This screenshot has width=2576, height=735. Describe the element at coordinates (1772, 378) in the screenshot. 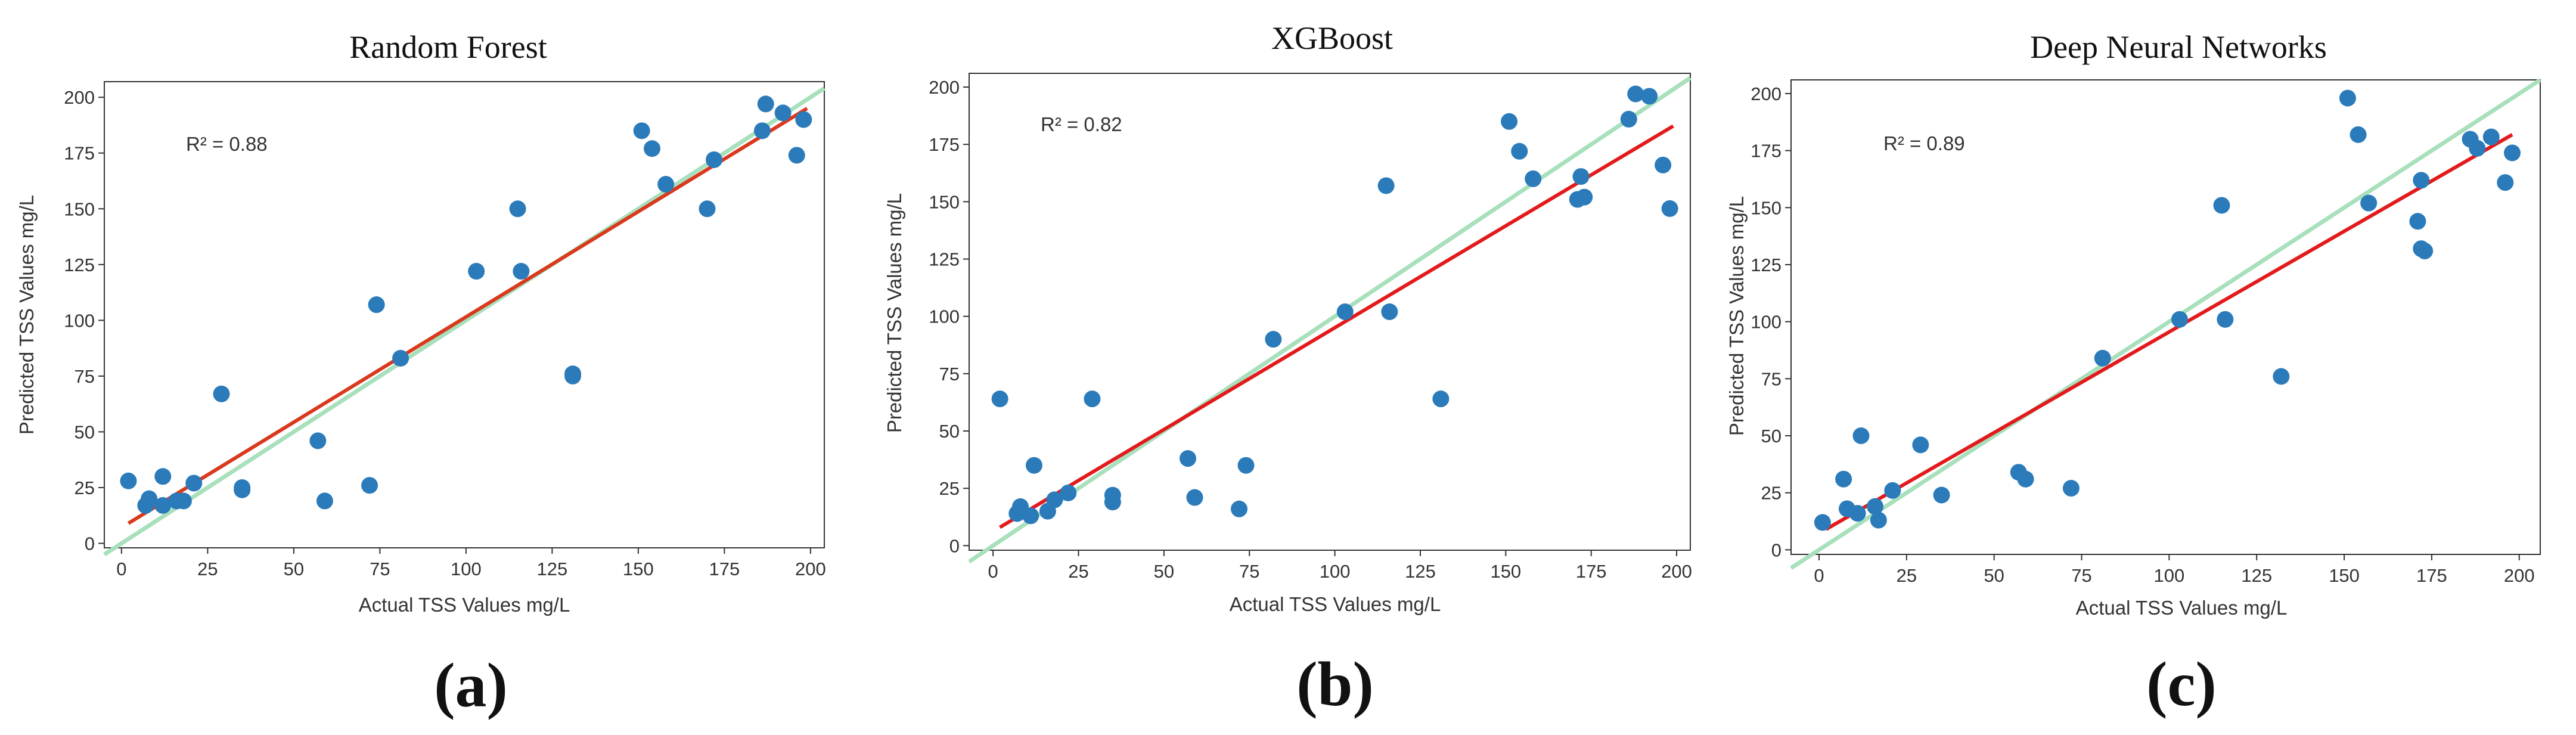

I see `panel-c-y-tick-label: 75` at that location.